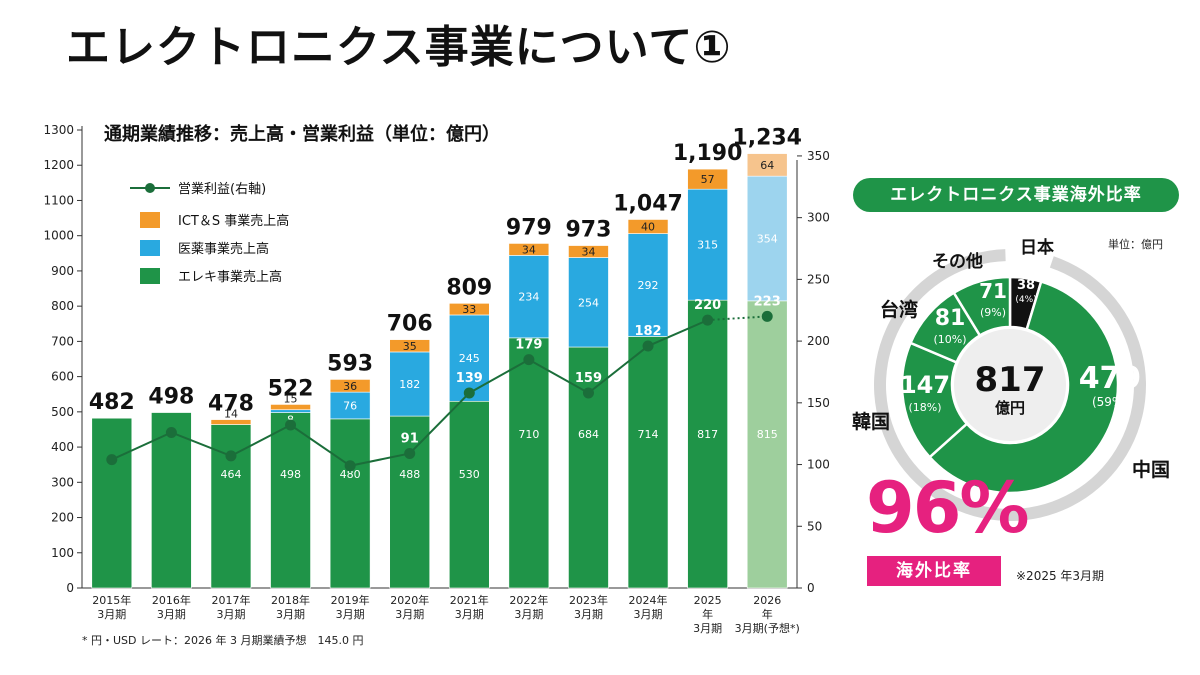 This screenshot has height=675, width=1200. What do you see at coordinates (171, 607) in the screenshot?
I see `category-label: 2016年 3月期` at bounding box center [171, 607].